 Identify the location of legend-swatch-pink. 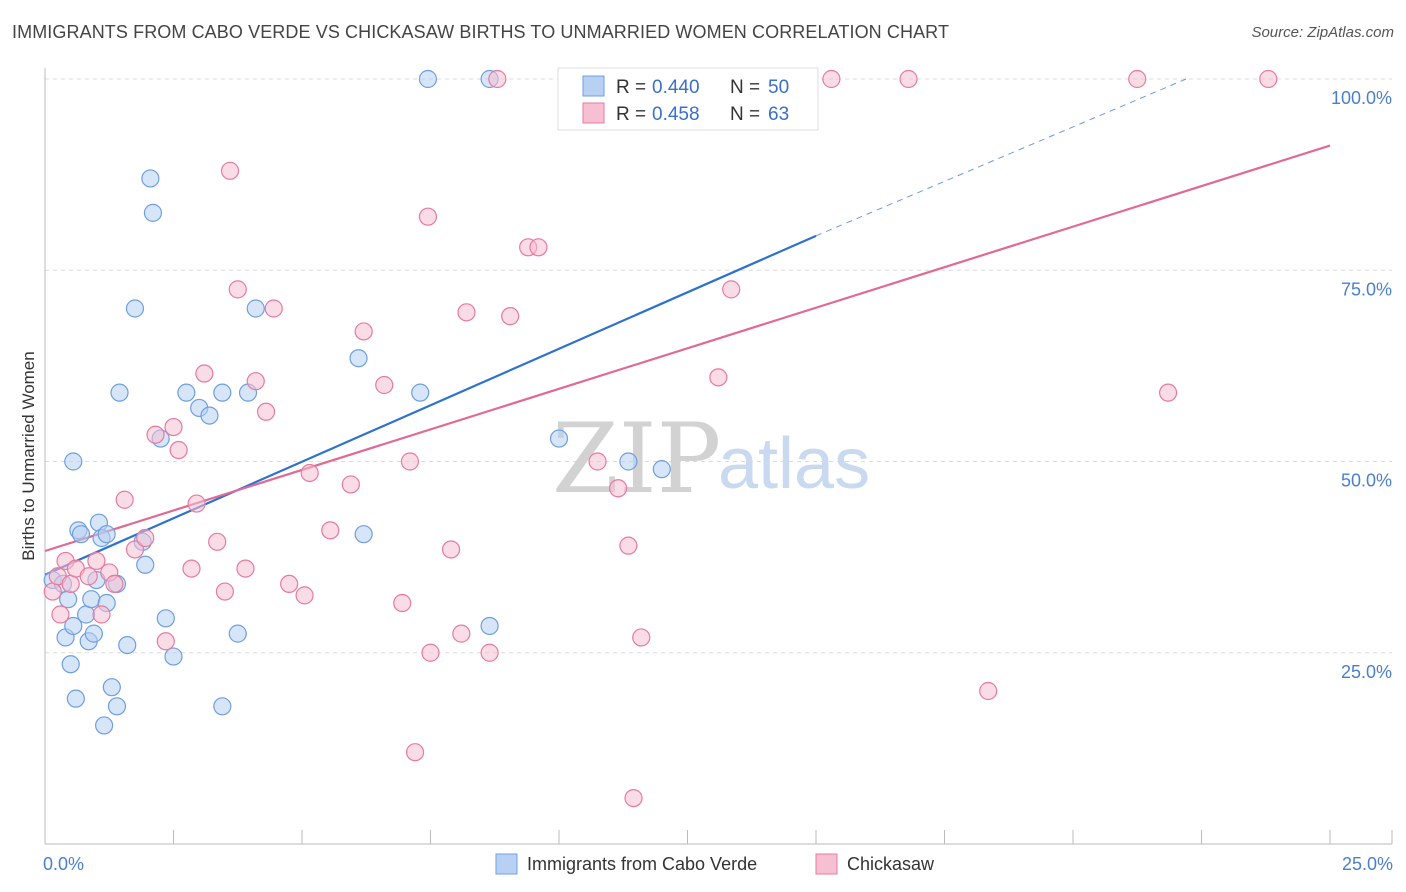
(593, 113).